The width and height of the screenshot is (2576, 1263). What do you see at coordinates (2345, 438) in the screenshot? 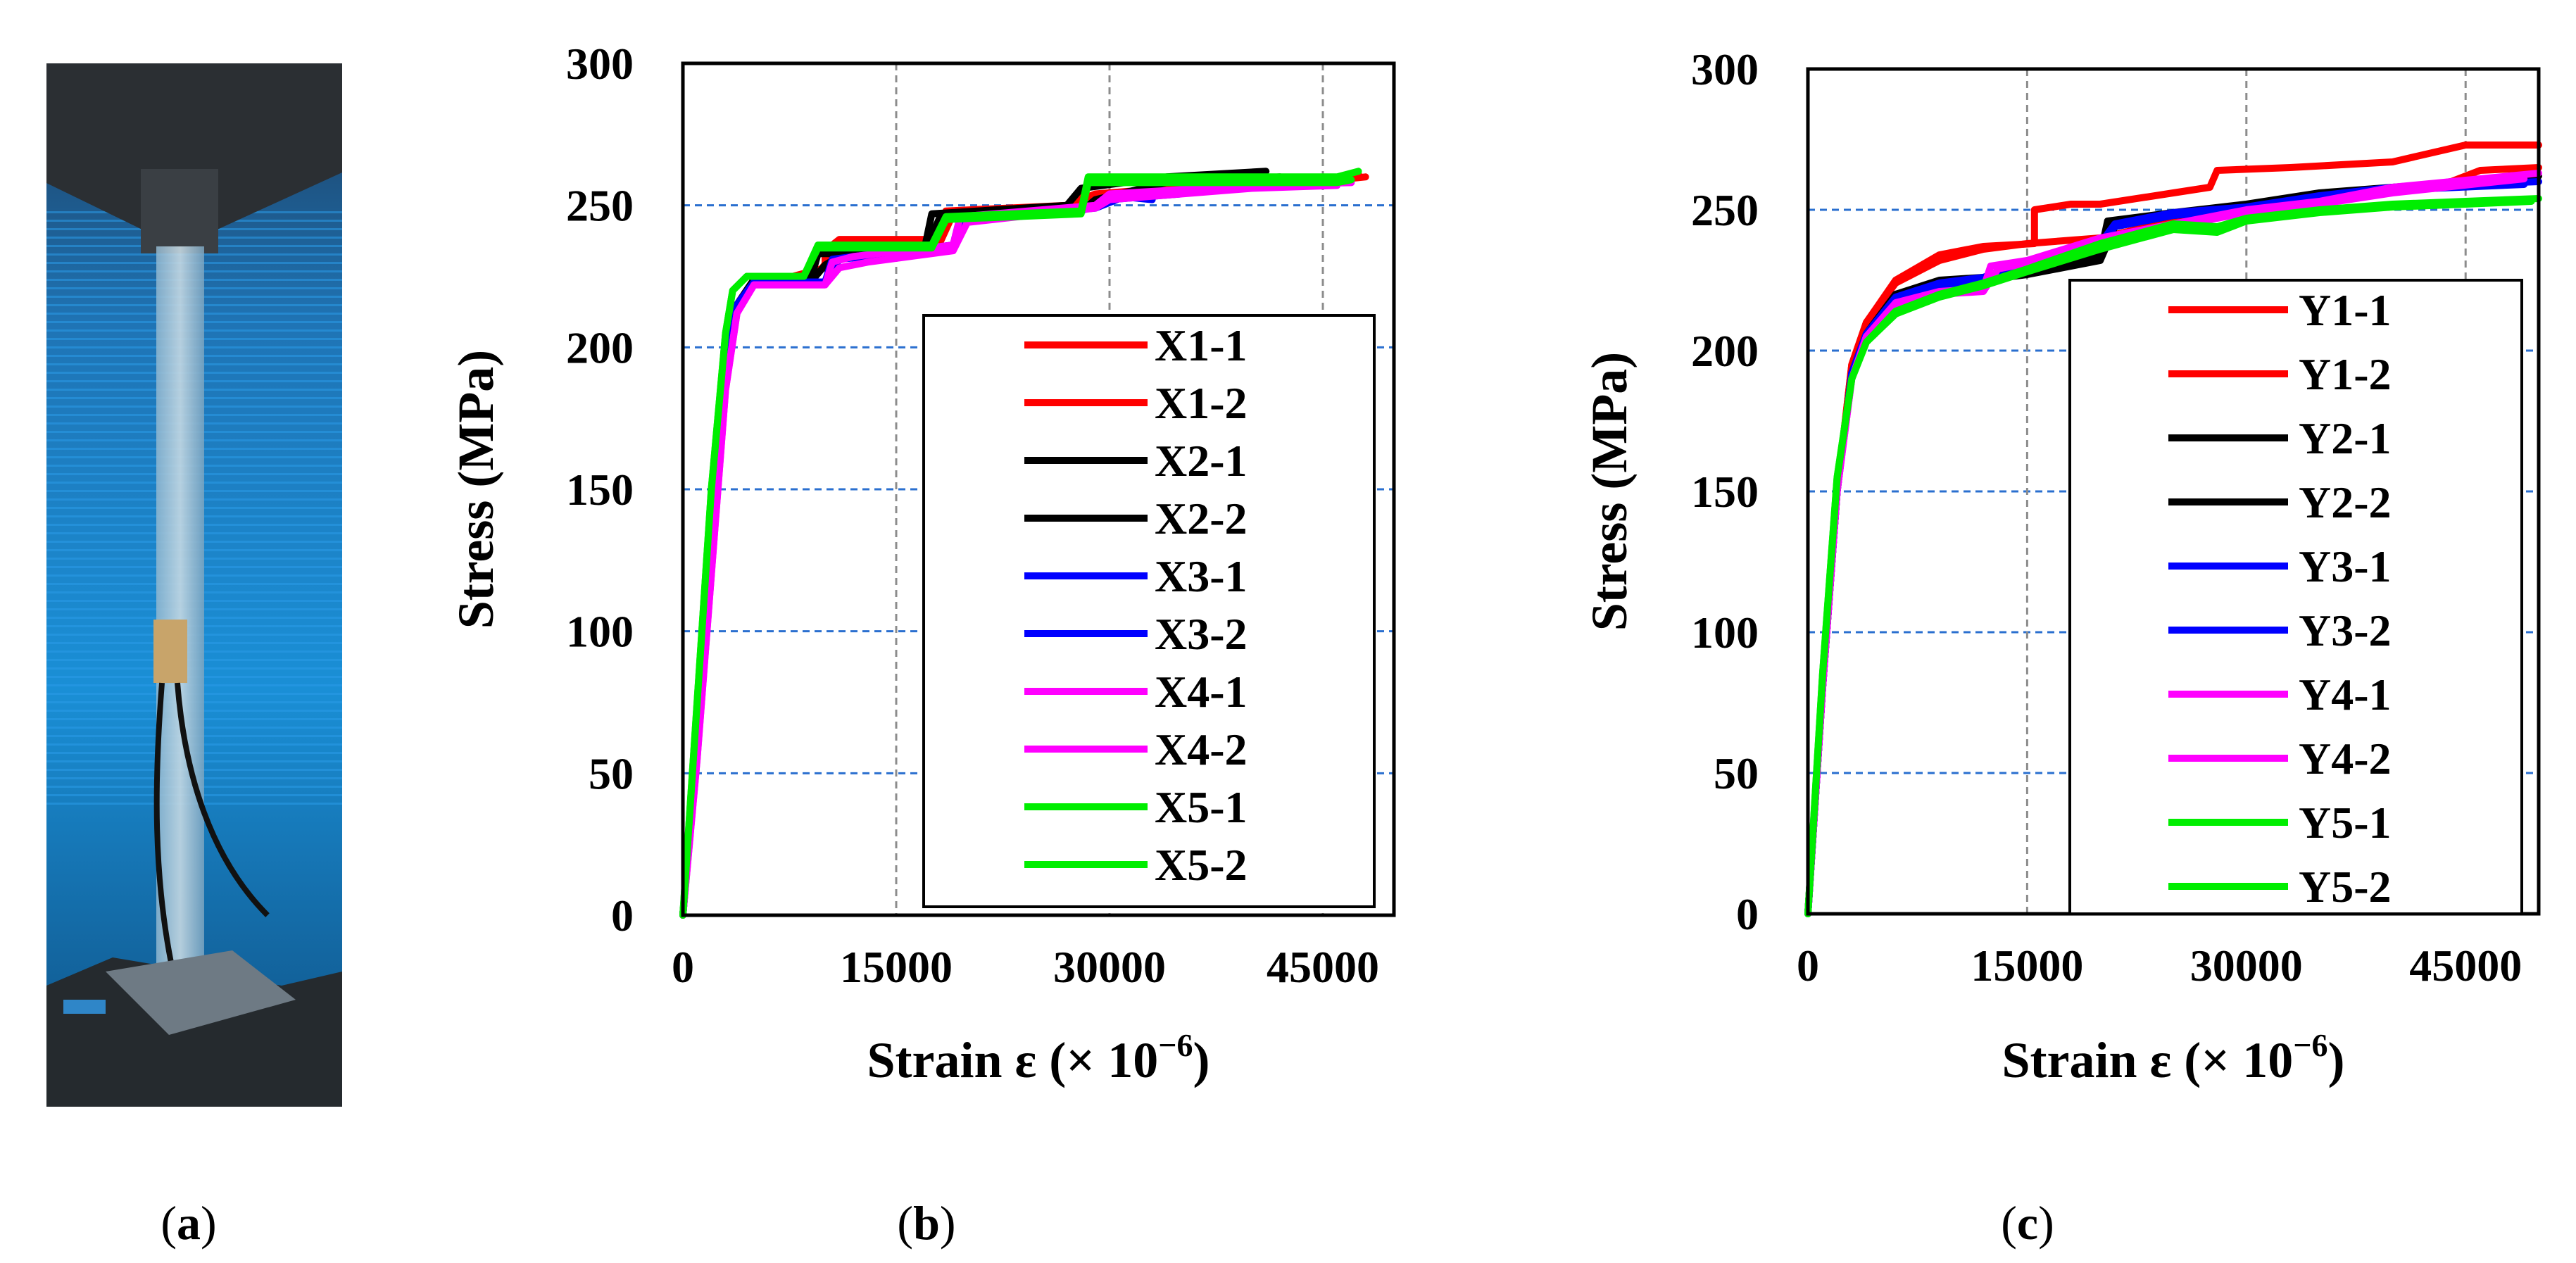
I see `legend-label-Y2-1: Y2-1` at bounding box center [2345, 438].